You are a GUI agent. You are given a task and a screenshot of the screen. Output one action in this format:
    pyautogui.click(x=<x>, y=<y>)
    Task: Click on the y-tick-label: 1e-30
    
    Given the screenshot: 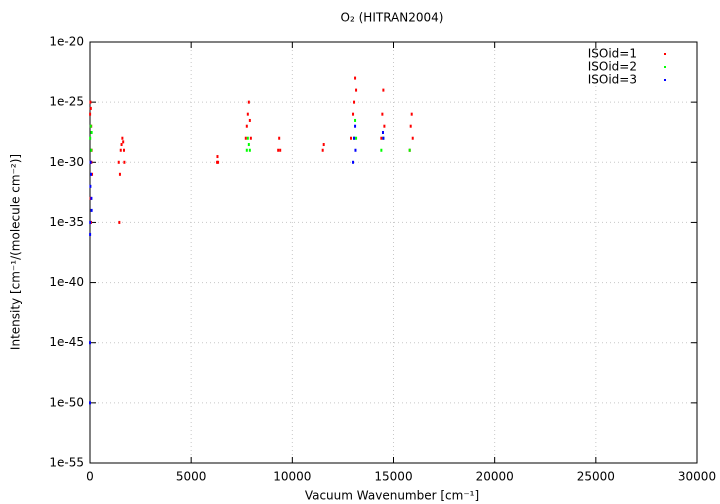 What is the action you would take?
    pyautogui.click(x=66, y=162)
    